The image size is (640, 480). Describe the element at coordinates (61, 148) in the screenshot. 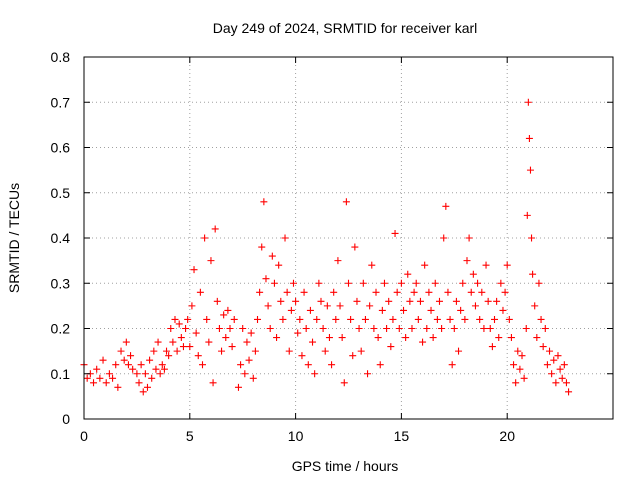

I see `y-tick-label: 0.6` at that location.